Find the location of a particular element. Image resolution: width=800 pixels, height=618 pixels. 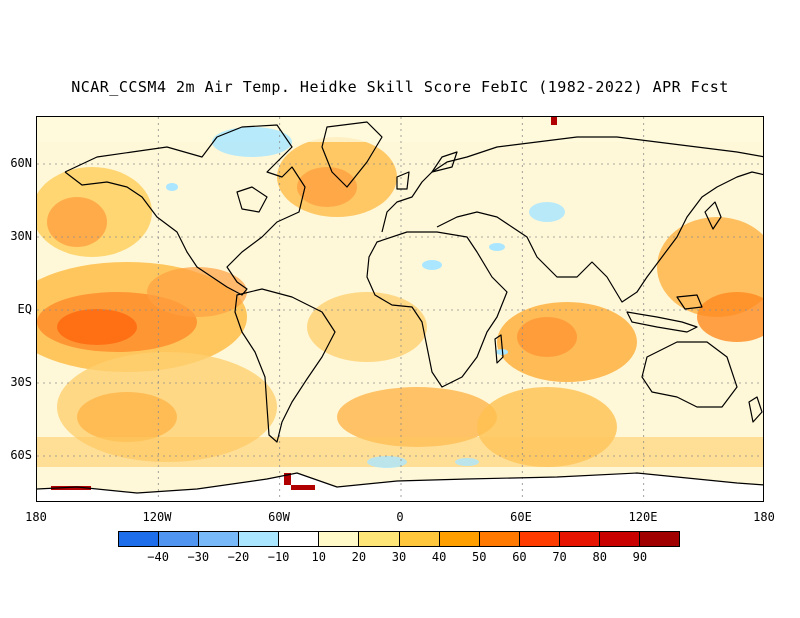

lon-label-60w: 60W is located at coordinates (279, 517).